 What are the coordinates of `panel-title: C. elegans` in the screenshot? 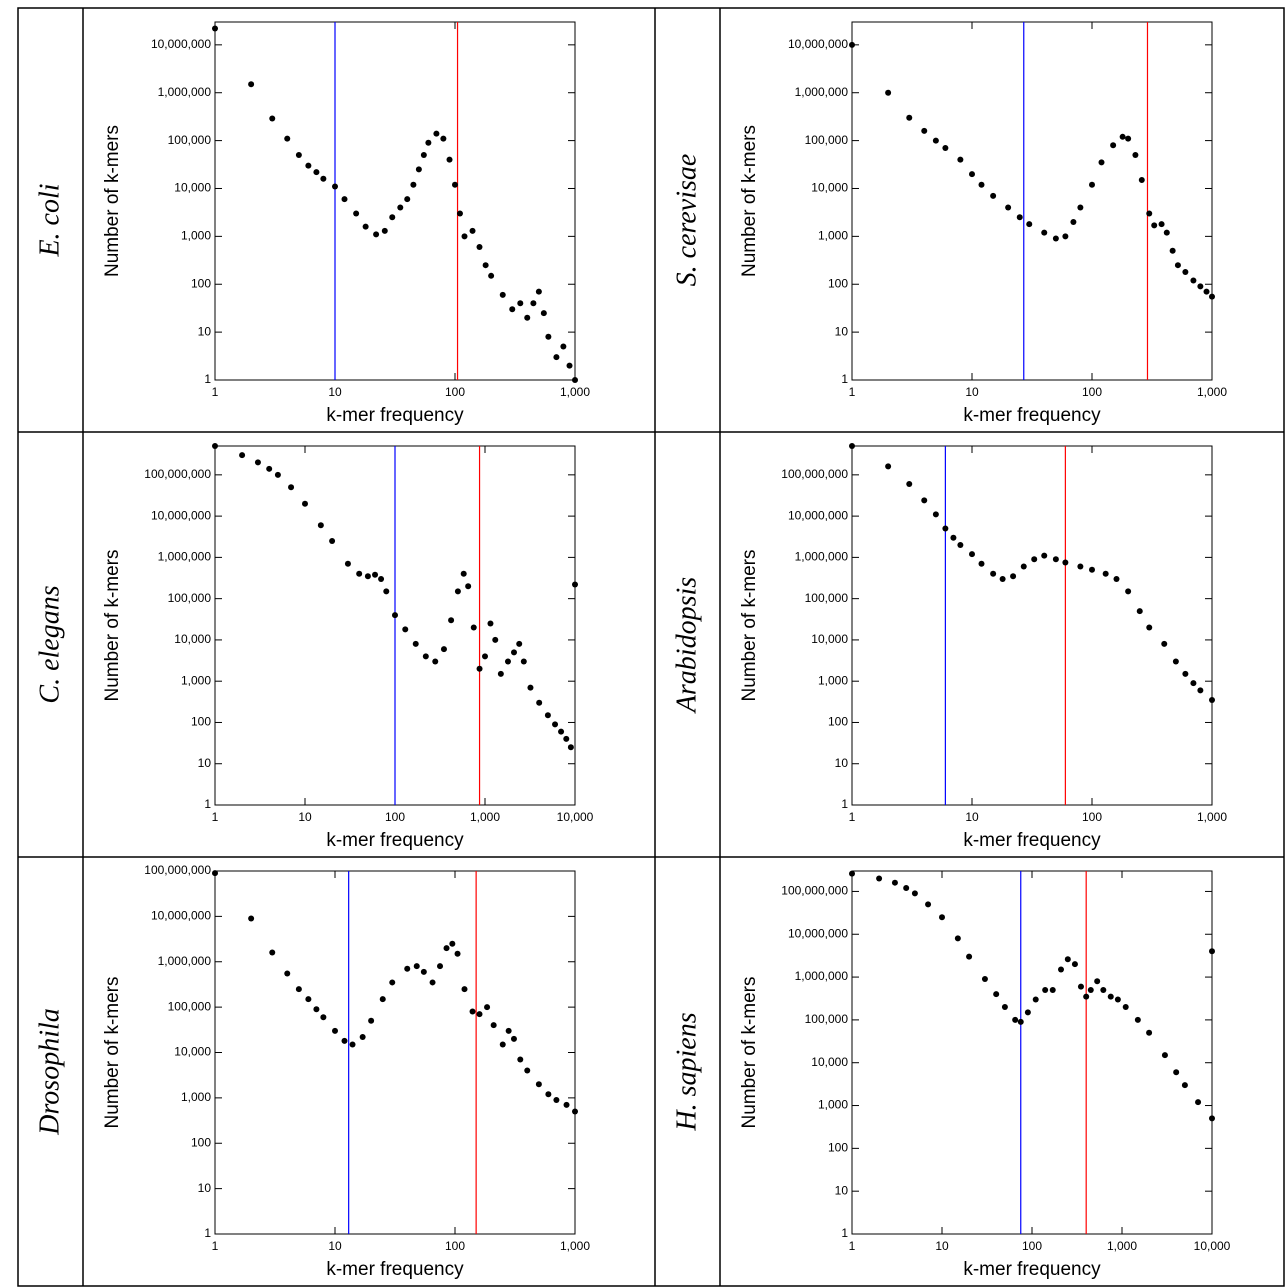 It's located at (49, 644).